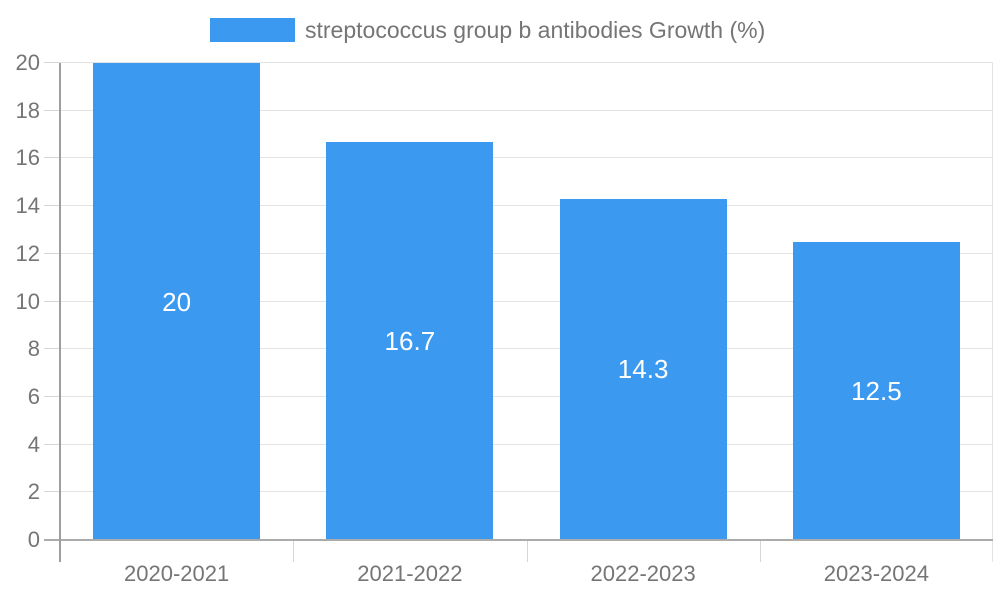 Image resolution: width=1000 pixels, height=600 pixels. Describe the element at coordinates (33, 396) in the screenshot. I see `y-axis-tick-label: 6` at that location.